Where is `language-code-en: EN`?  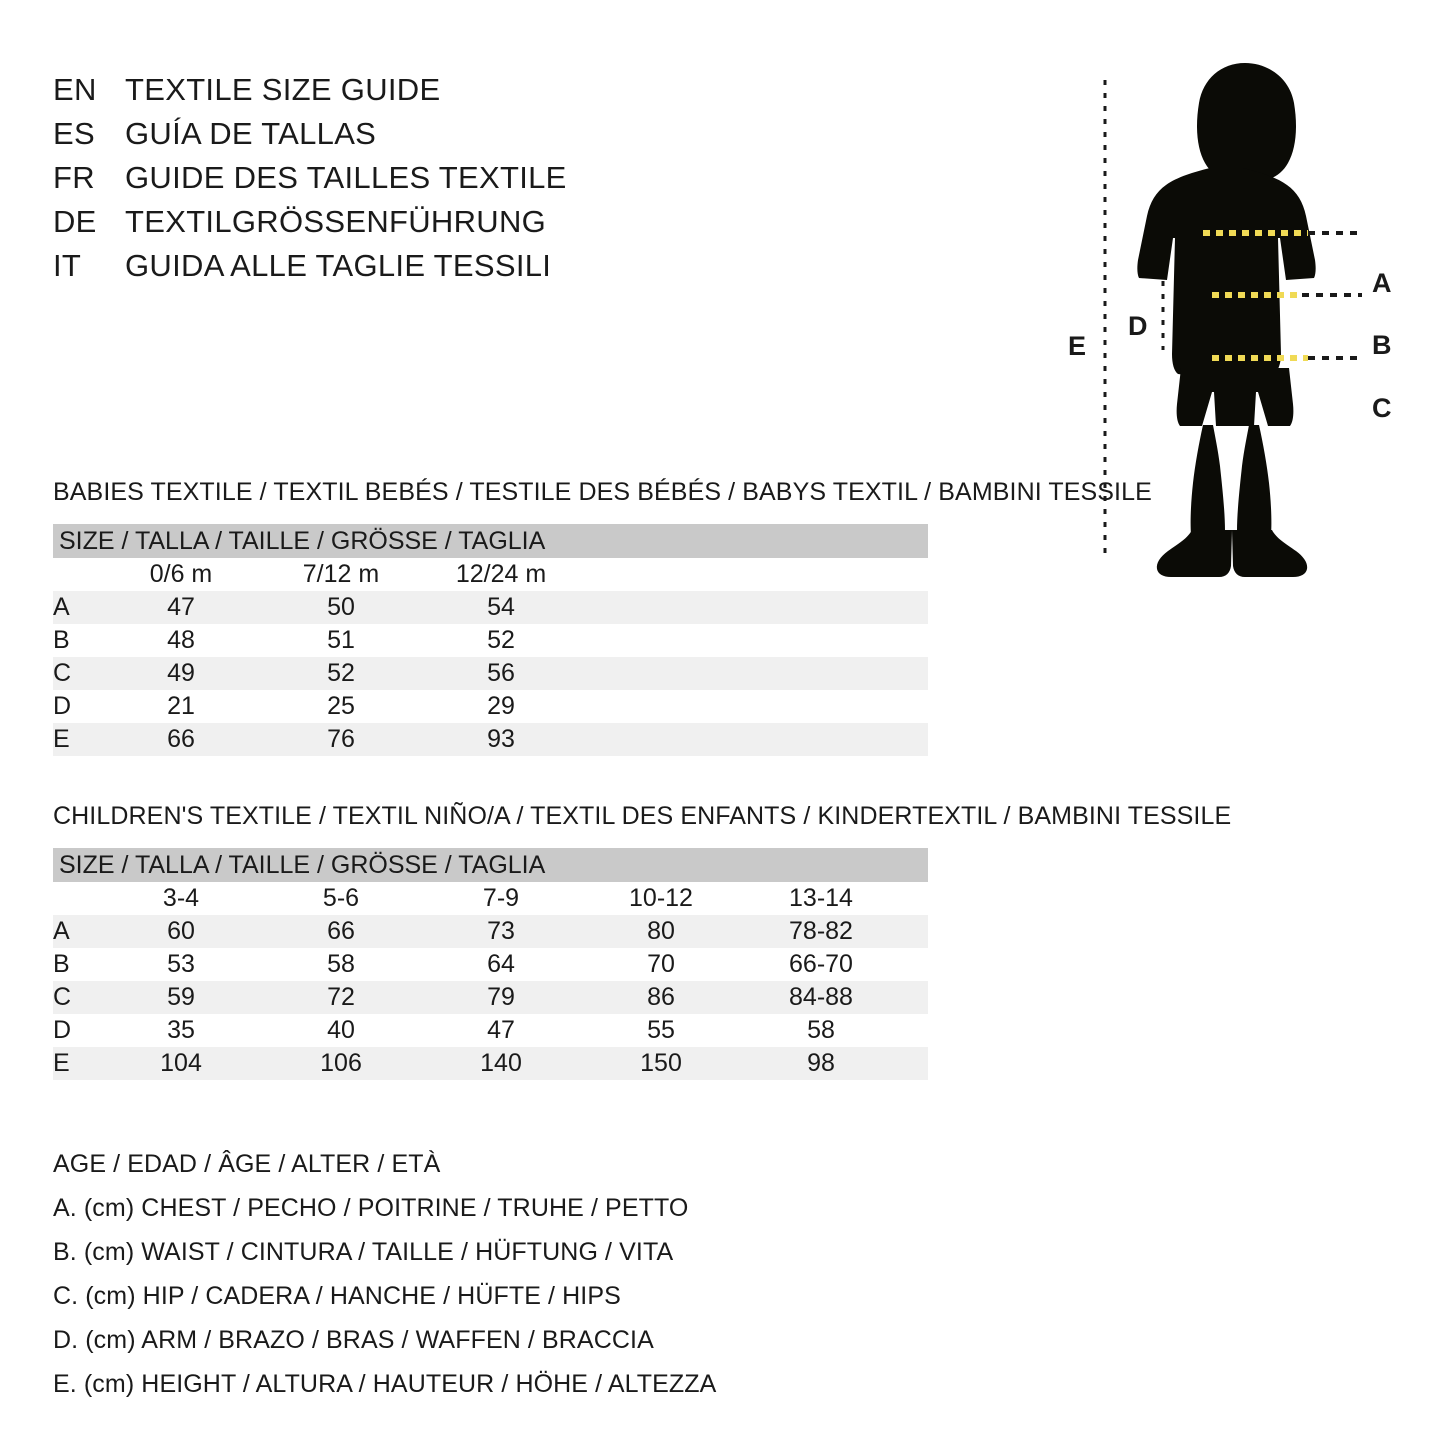
language-code-en: EN is located at coordinates (75, 89).